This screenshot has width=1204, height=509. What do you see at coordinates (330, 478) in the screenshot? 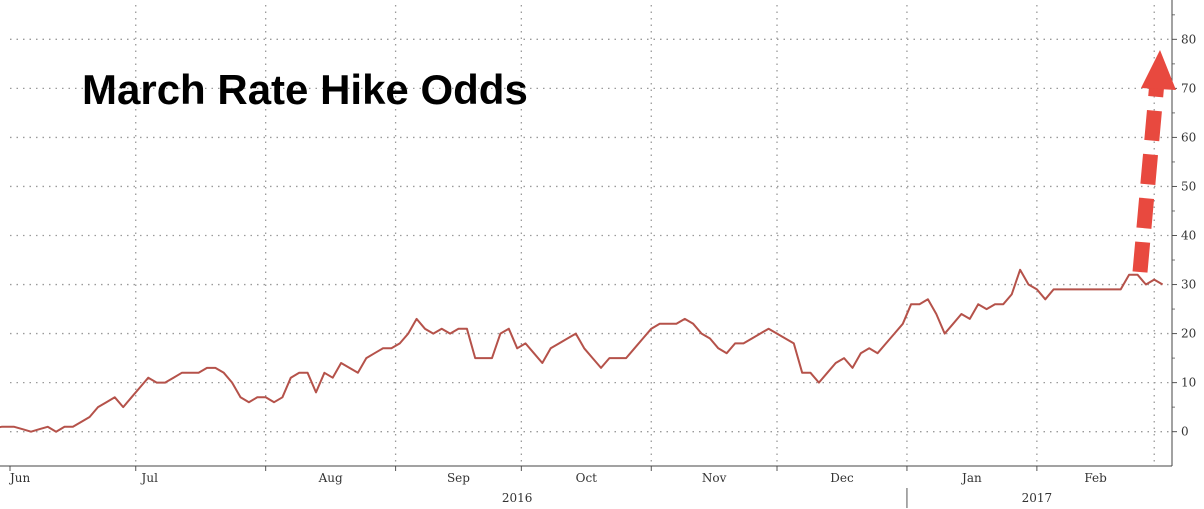
I see `x-tick-label: Aug` at bounding box center [330, 478].